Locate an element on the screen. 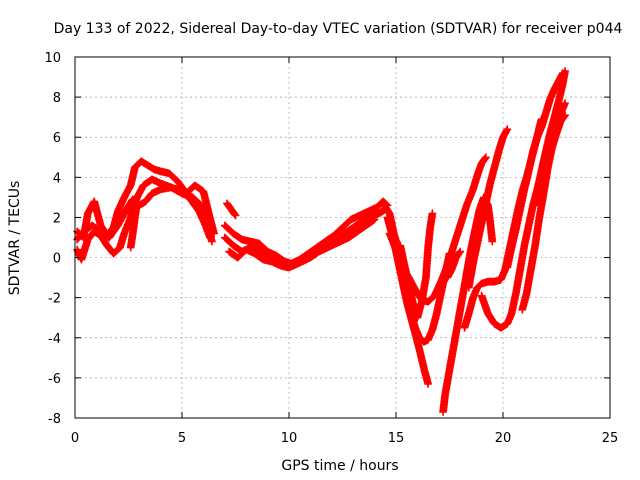  x-tick-label: 25 is located at coordinates (610, 438).